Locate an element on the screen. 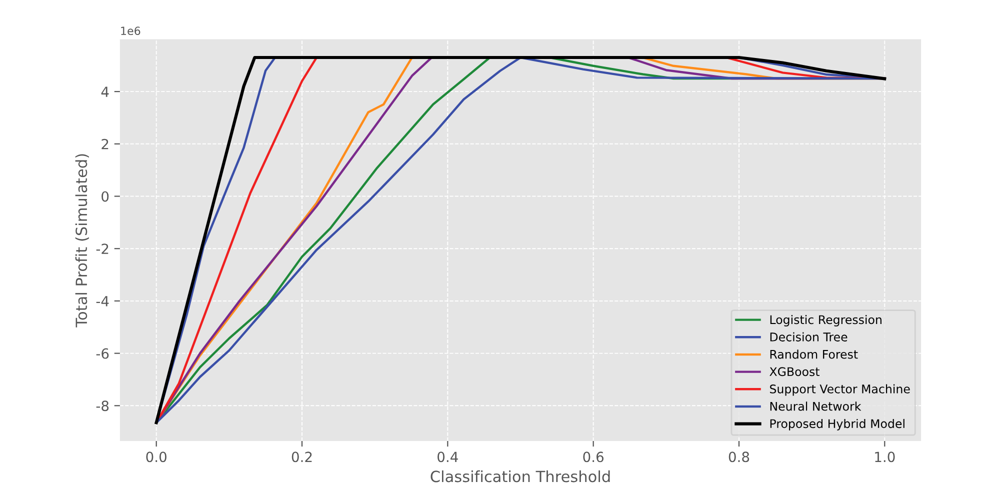 The image size is (983, 490). y-tick-label: 4 is located at coordinates (105, 91).